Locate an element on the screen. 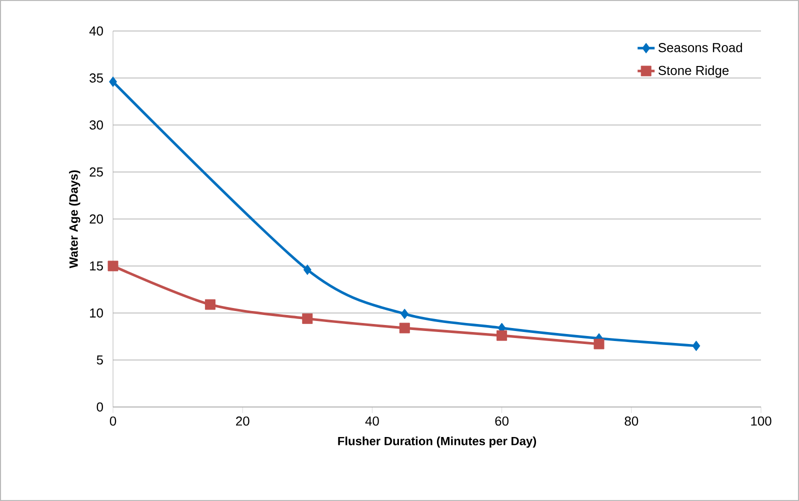 Image resolution: width=799 pixels, height=501 pixels. y-tick-label: 5 is located at coordinates (99, 359).